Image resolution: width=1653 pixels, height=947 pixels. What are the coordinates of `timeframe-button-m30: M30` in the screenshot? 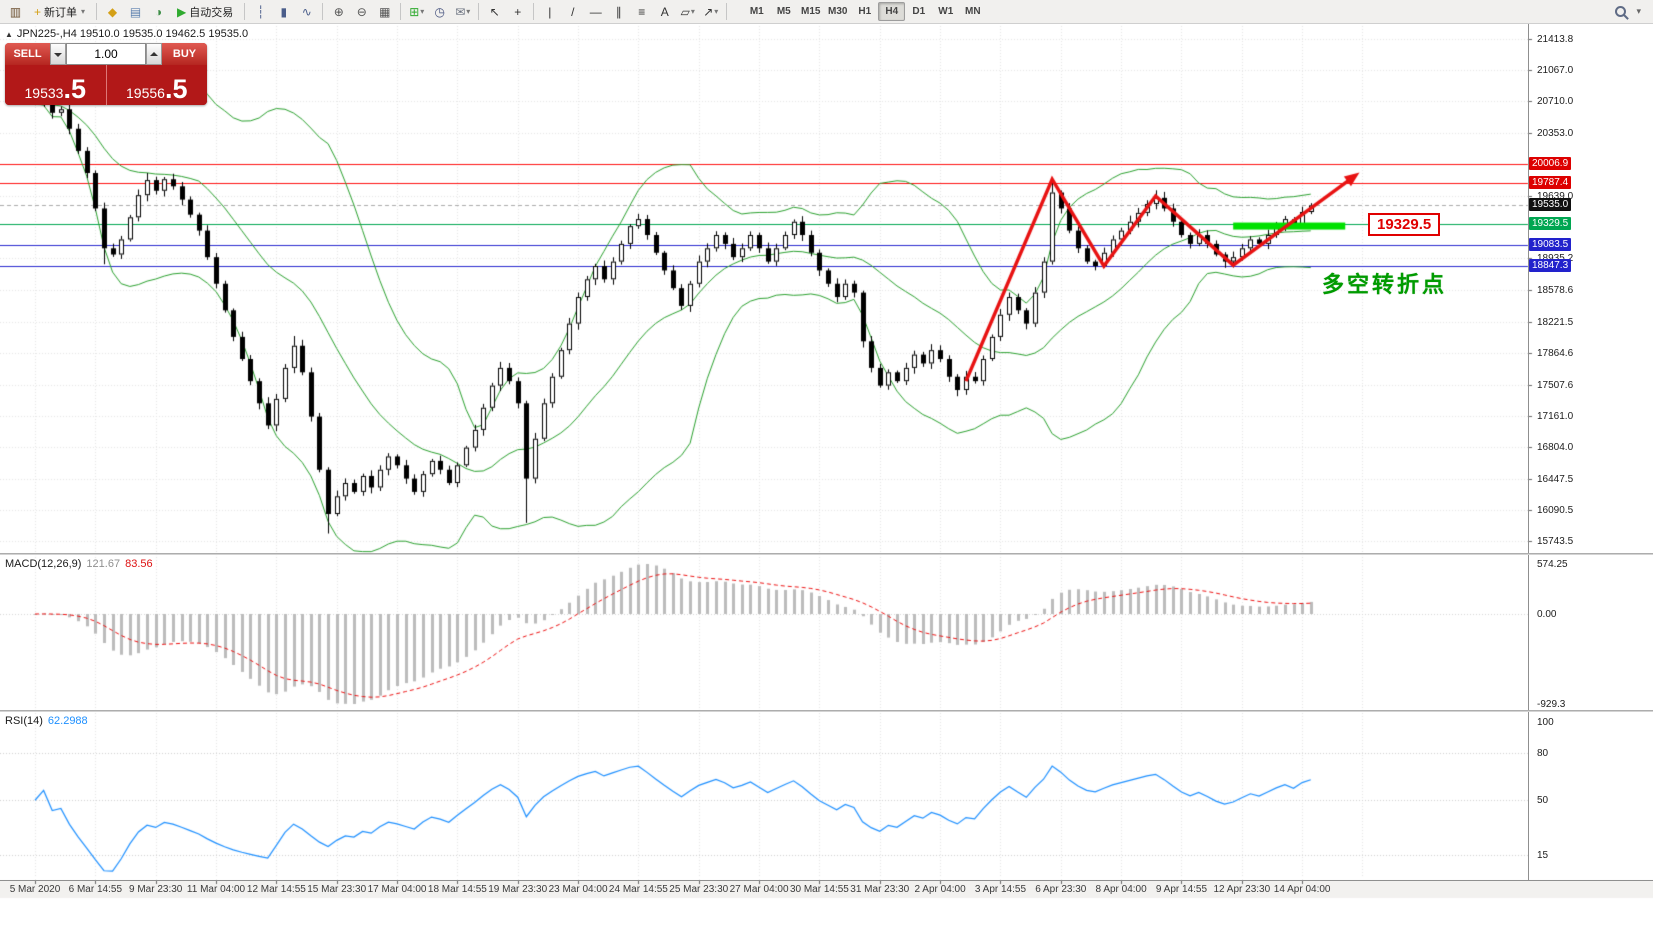 It's located at (838, 11).